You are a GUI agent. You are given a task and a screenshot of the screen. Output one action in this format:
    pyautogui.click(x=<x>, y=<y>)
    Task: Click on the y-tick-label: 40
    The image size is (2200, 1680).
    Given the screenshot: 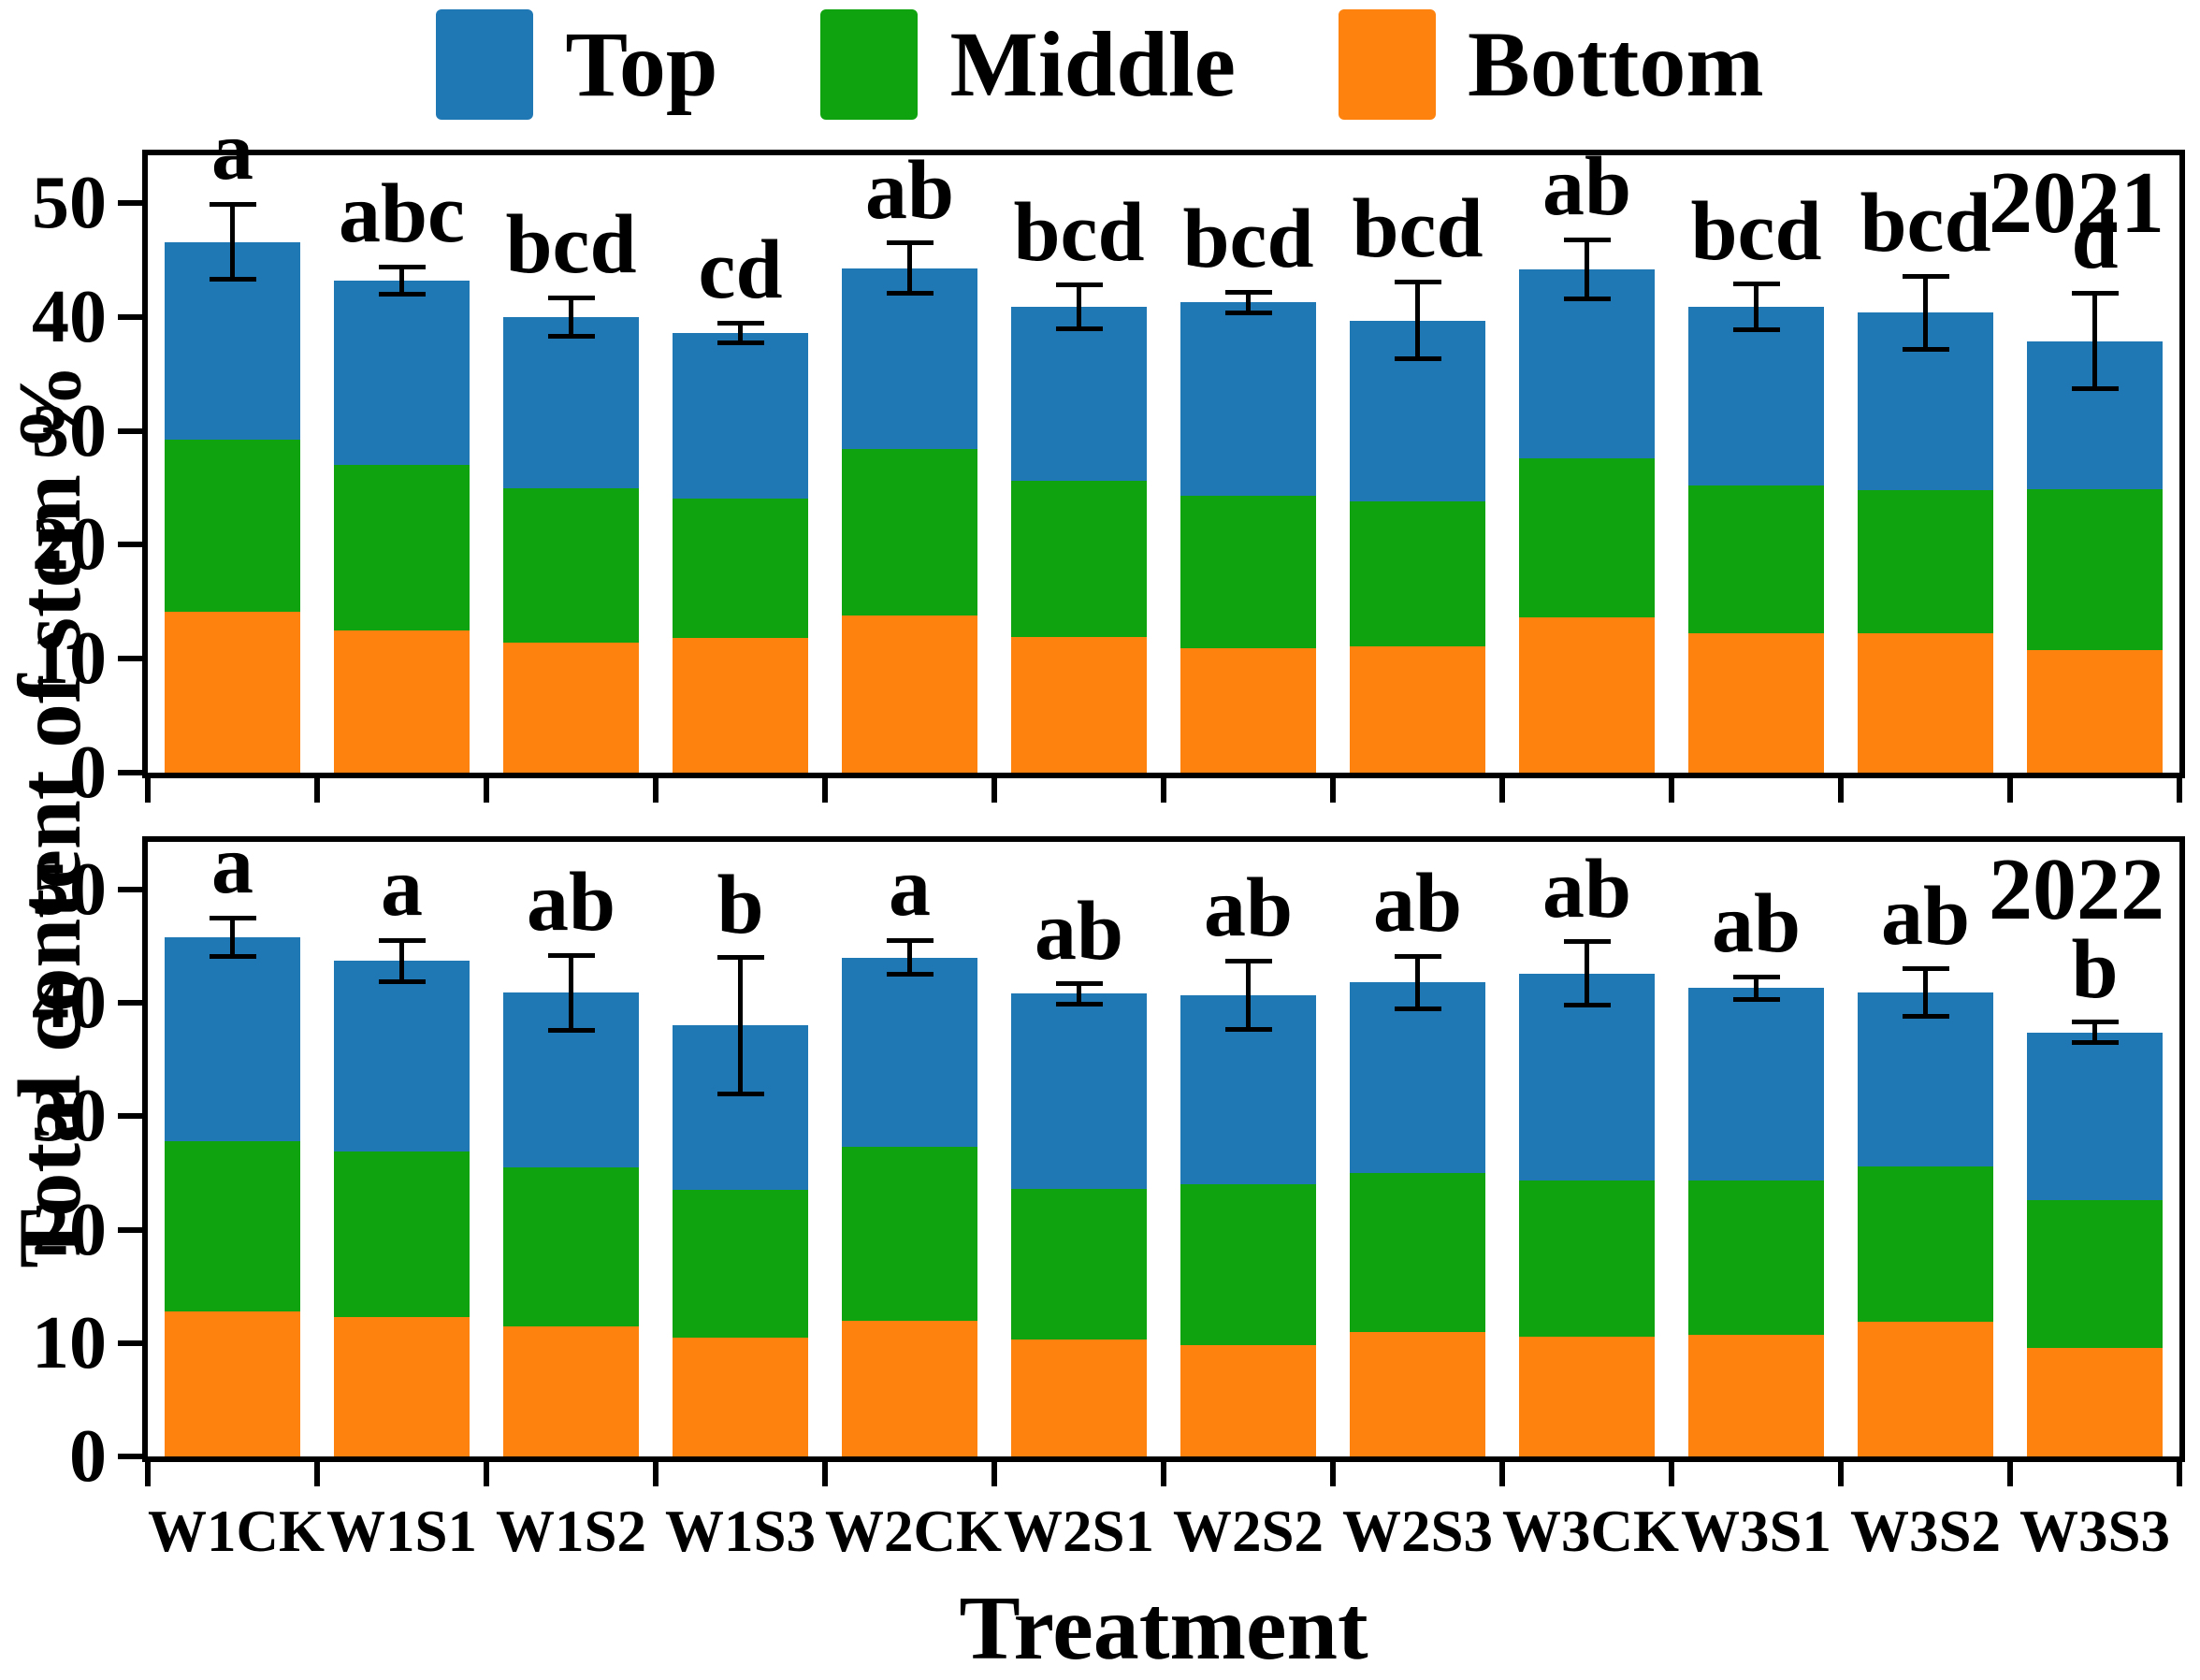 What is the action you would take?
    pyautogui.click(x=69, y=1003)
    